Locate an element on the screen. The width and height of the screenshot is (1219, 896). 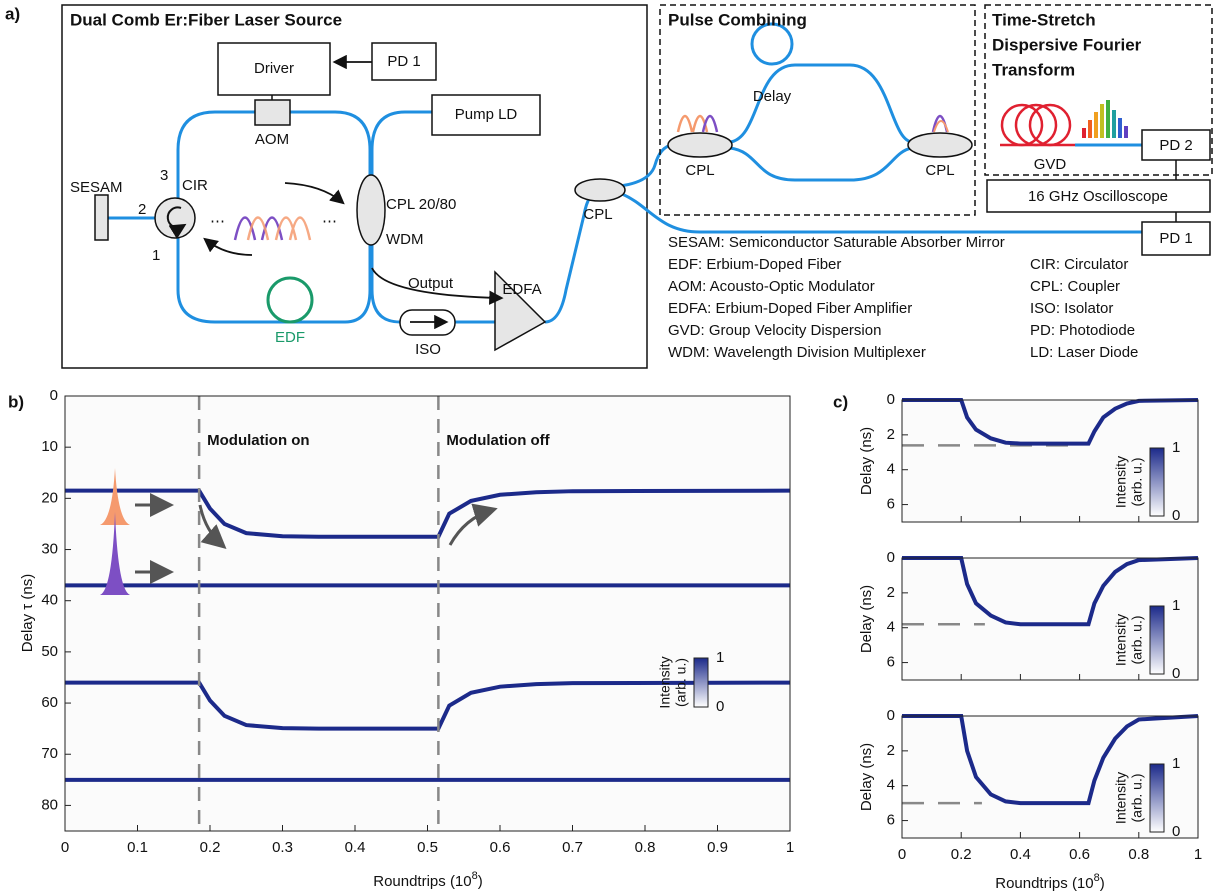
y-tick-label: 50 is located at coordinates (49, 651).